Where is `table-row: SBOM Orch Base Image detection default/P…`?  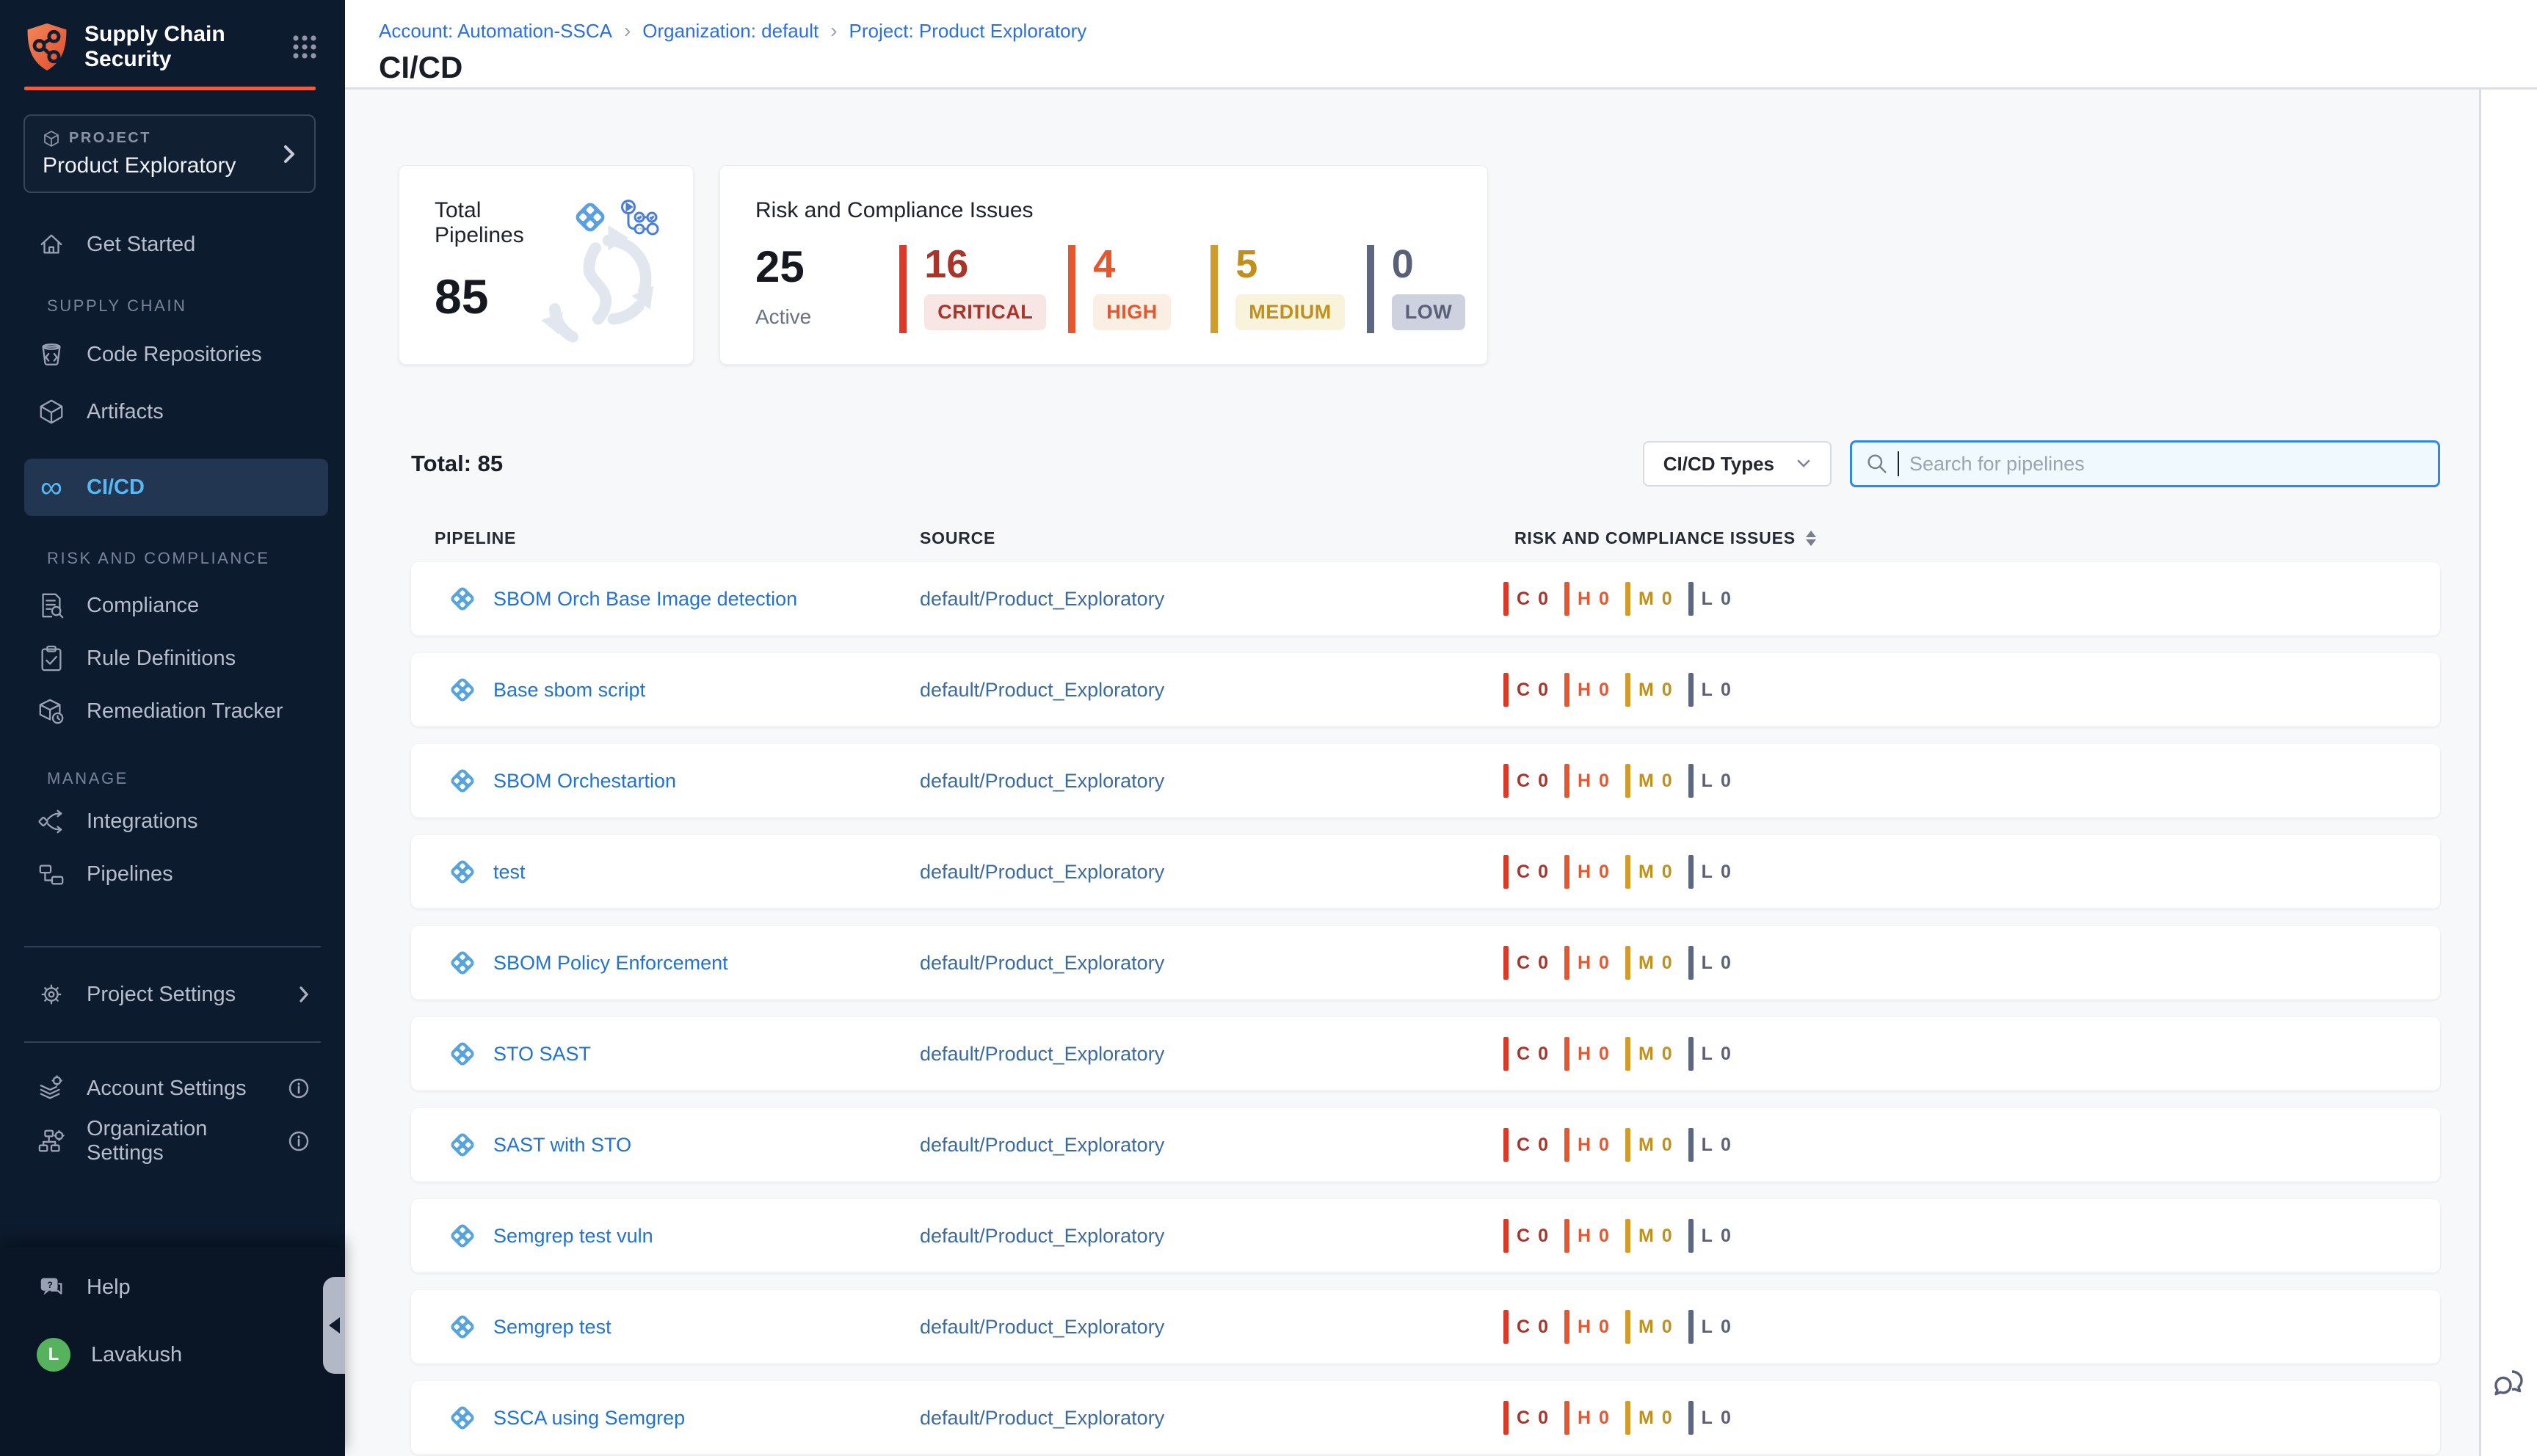
table-row: SBOM Orch Base Image detection default/P… is located at coordinates (1474, 599).